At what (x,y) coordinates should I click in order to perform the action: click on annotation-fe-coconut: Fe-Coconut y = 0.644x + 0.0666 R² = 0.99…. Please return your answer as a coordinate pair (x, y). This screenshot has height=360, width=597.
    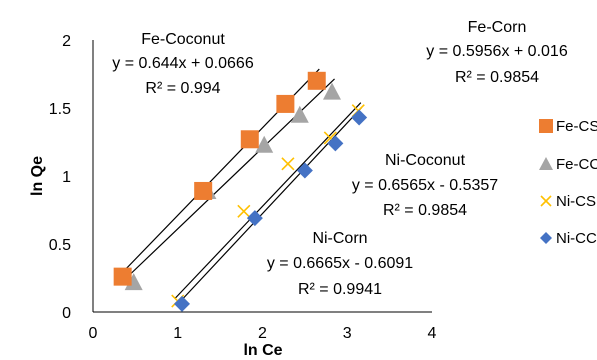
    Looking at the image, I should click on (183, 64).